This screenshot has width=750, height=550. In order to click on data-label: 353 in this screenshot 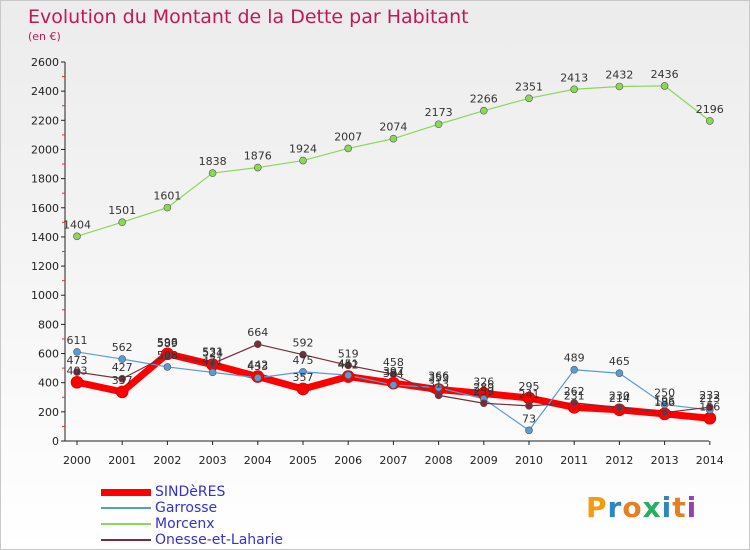, I will do `click(438, 378)`.